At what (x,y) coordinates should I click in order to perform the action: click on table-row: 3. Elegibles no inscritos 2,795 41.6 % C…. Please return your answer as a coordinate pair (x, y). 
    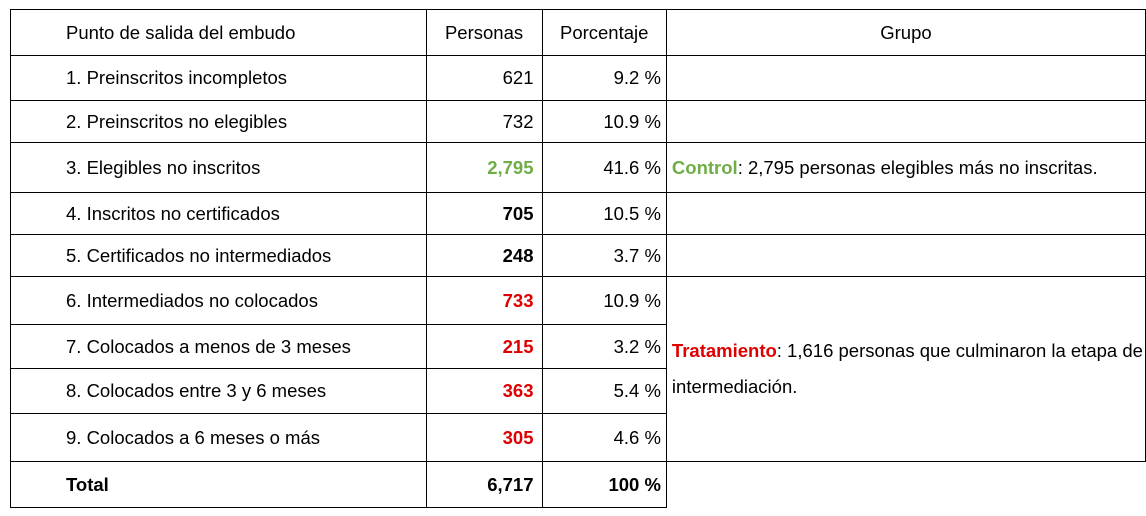
    Looking at the image, I should click on (578, 167).